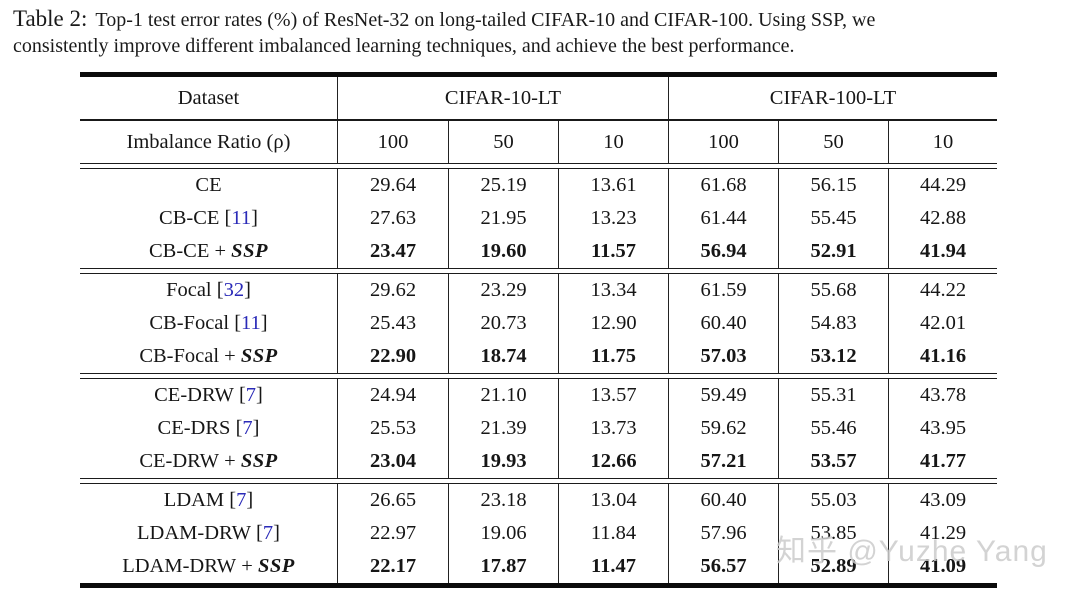 The image size is (1080, 599). Describe the element at coordinates (613, 533) in the screenshot. I see `value-cell: 11.84` at that location.